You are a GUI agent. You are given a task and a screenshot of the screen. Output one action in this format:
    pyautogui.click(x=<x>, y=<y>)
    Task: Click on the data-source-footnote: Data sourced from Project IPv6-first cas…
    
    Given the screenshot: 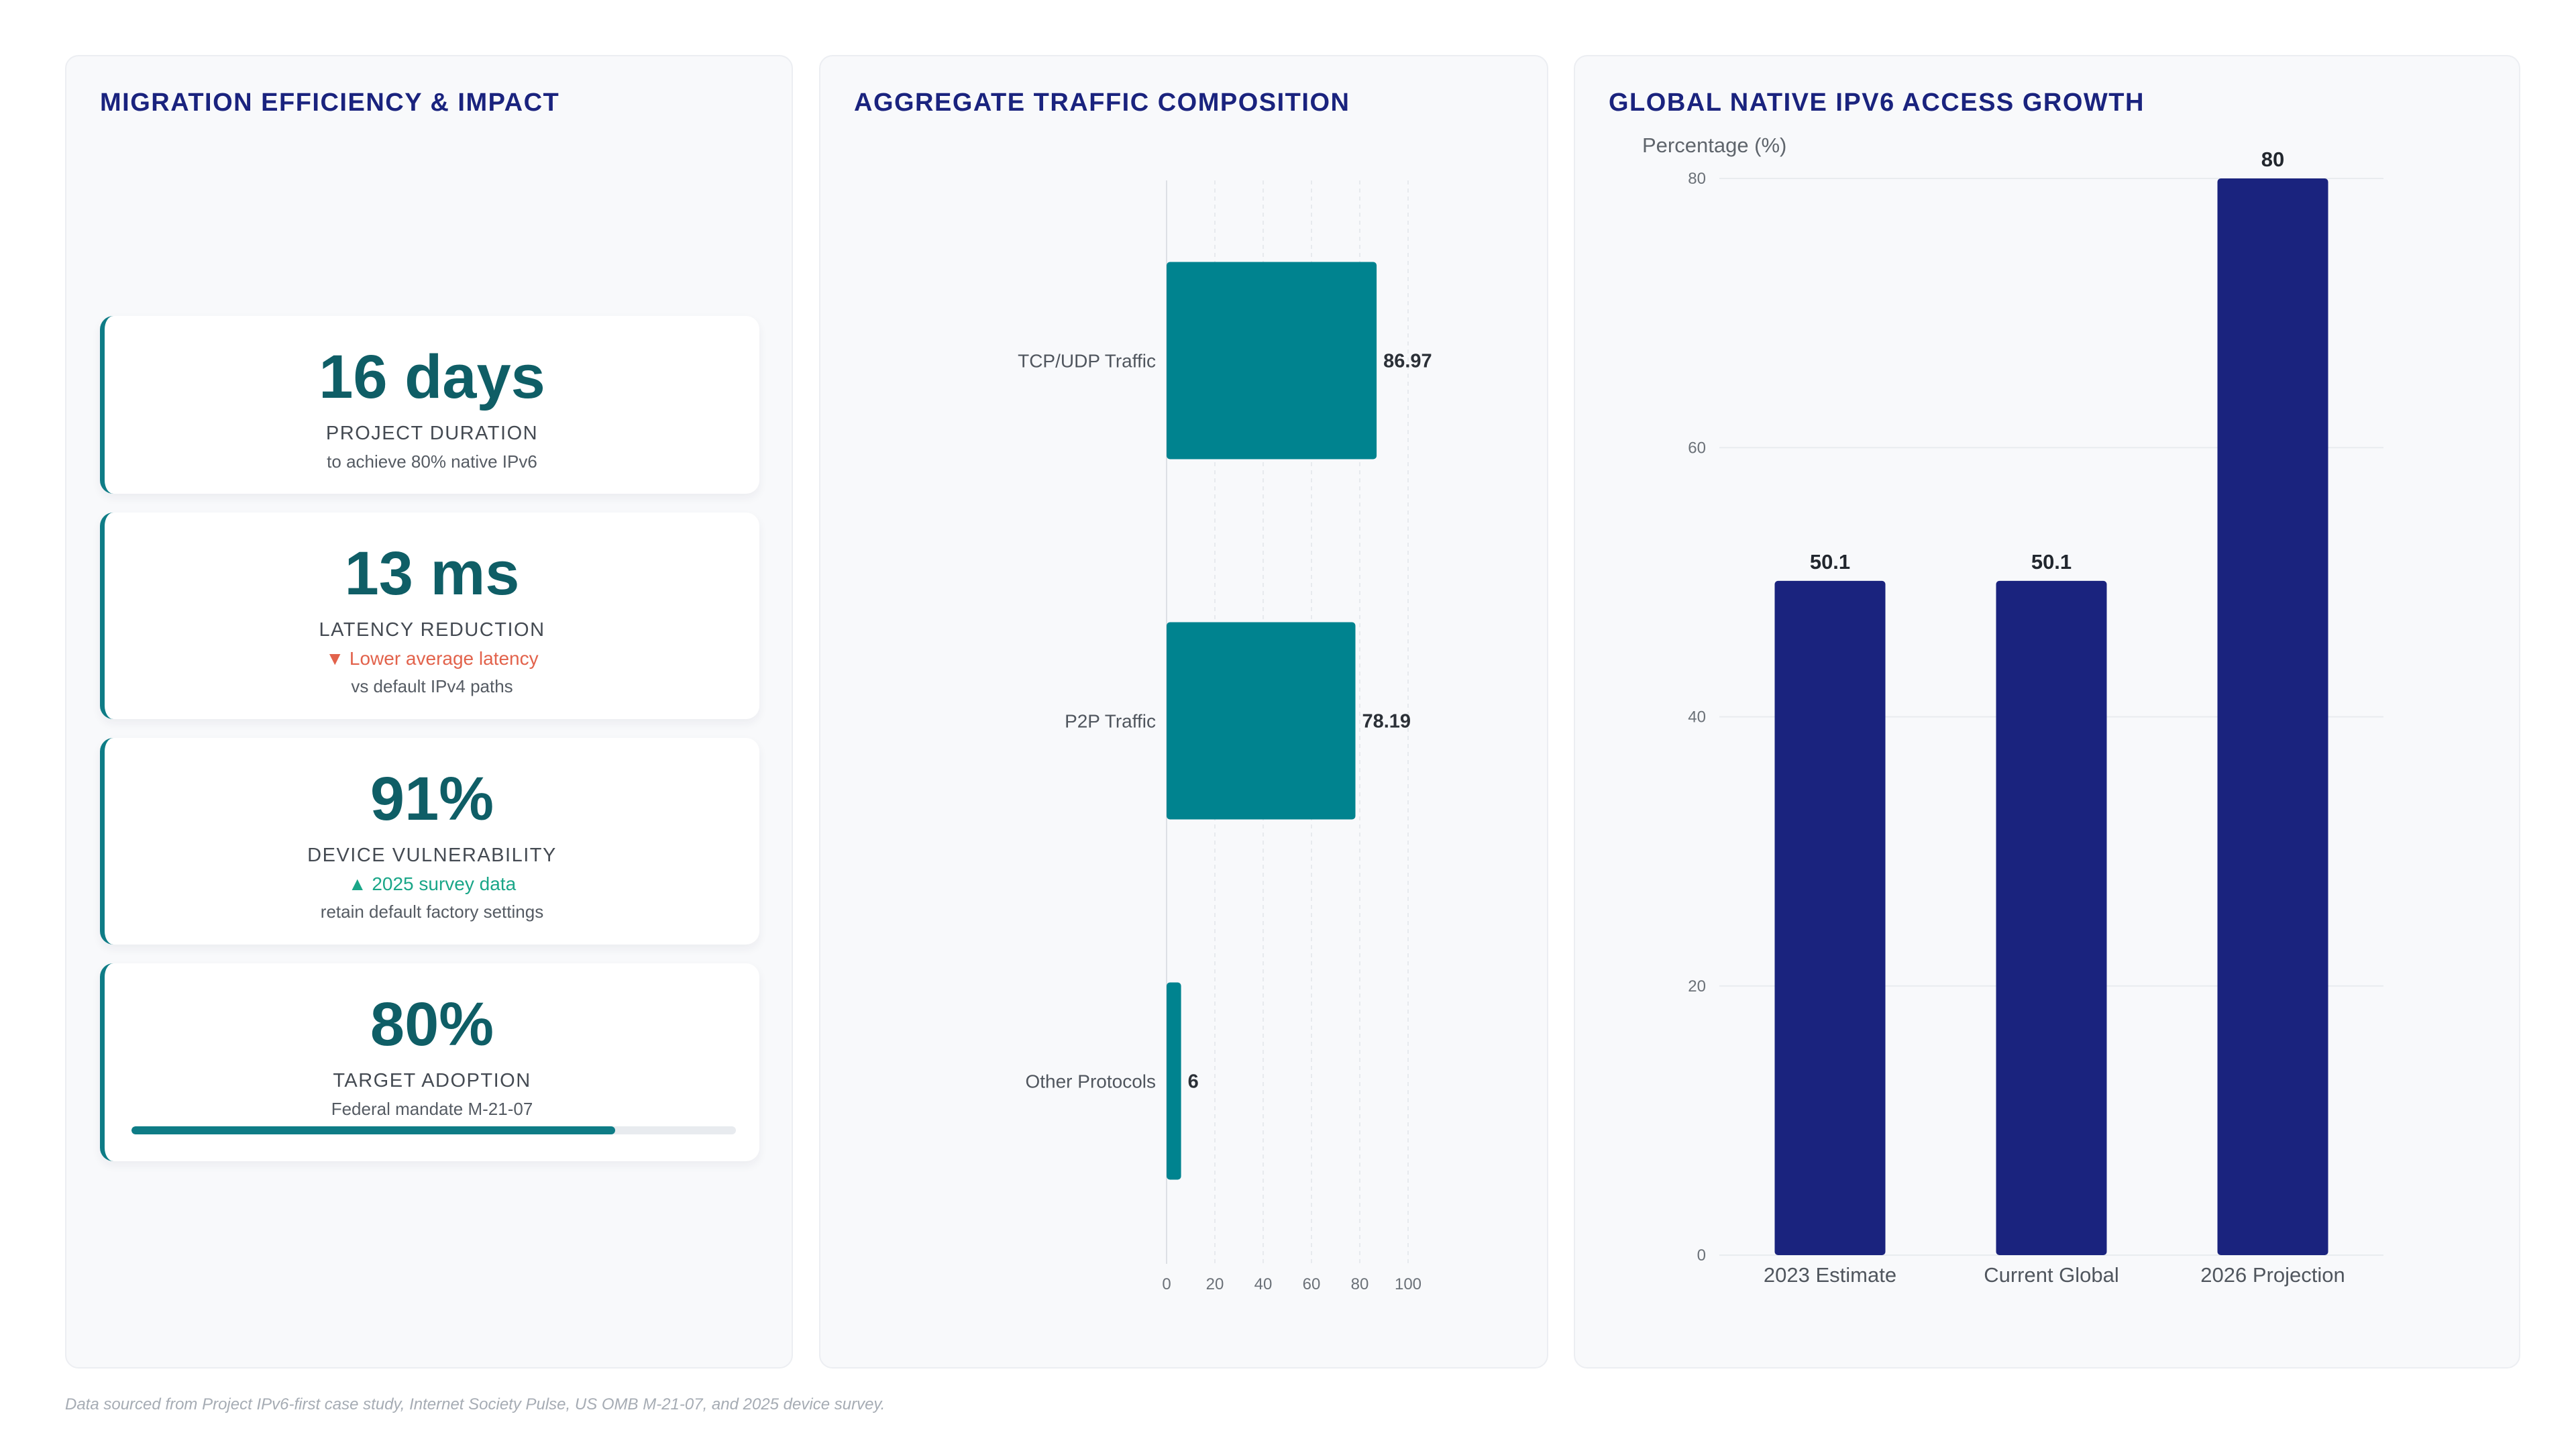 What is the action you would take?
    pyautogui.click(x=475, y=1404)
    